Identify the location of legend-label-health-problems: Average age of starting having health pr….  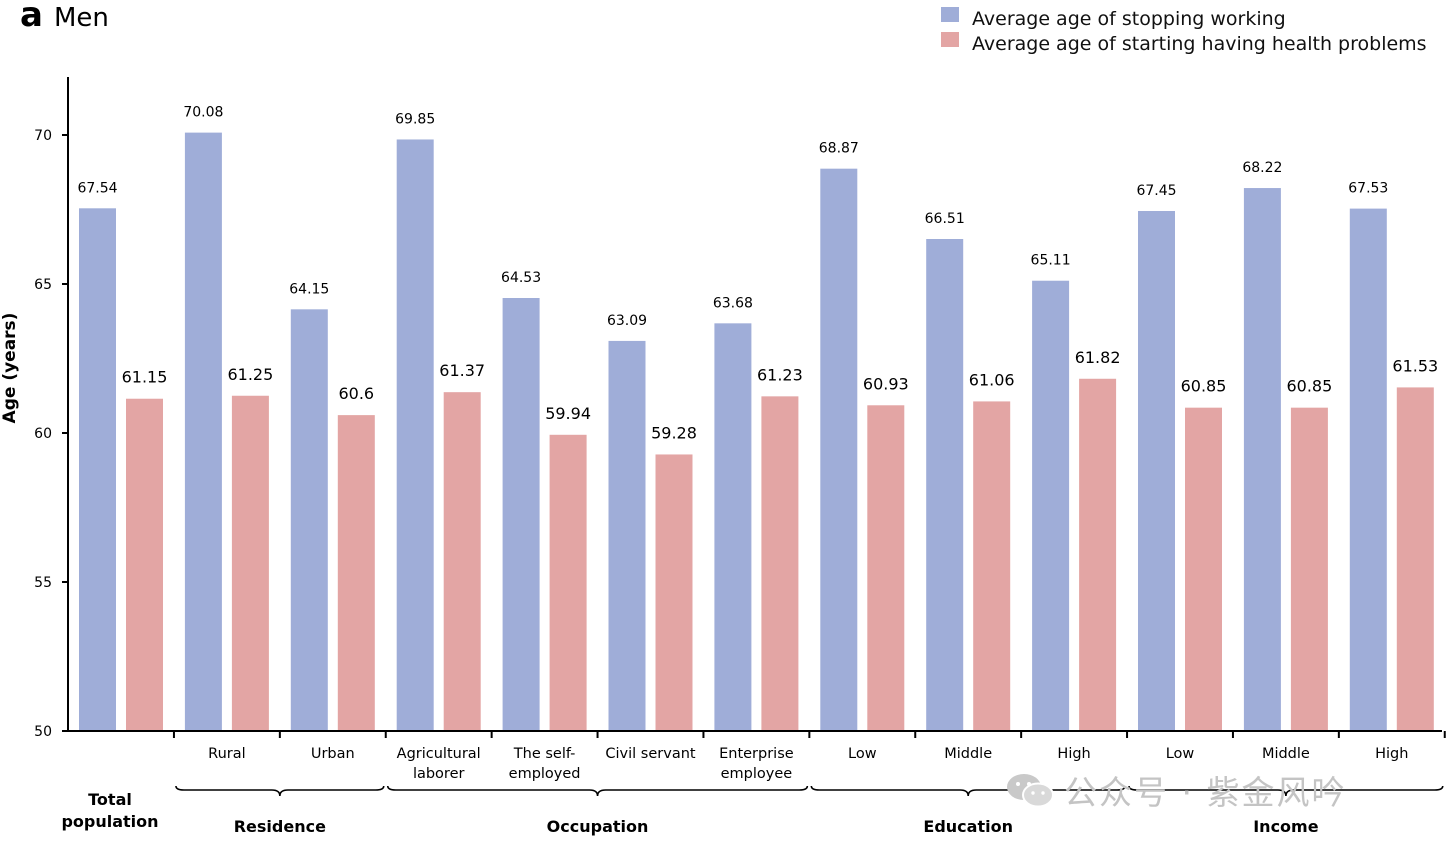
(1199, 44).